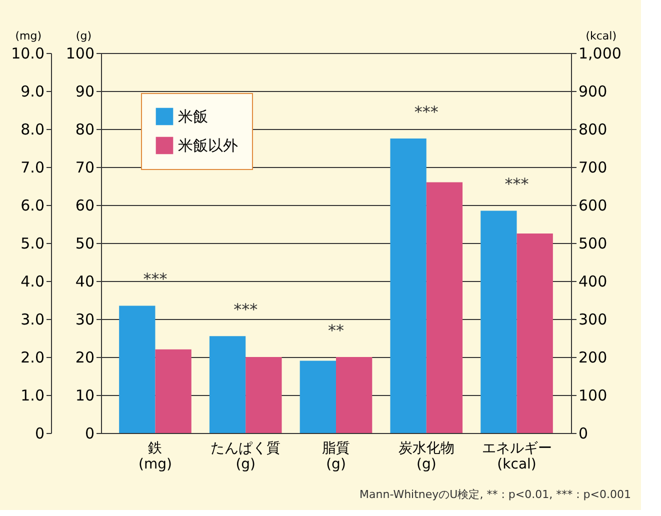 The height and width of the screenshot is (516, 661). Describe the element at coordinates (593, 319) in the screenshot. I see `y2-tick-label: 300` at that location.